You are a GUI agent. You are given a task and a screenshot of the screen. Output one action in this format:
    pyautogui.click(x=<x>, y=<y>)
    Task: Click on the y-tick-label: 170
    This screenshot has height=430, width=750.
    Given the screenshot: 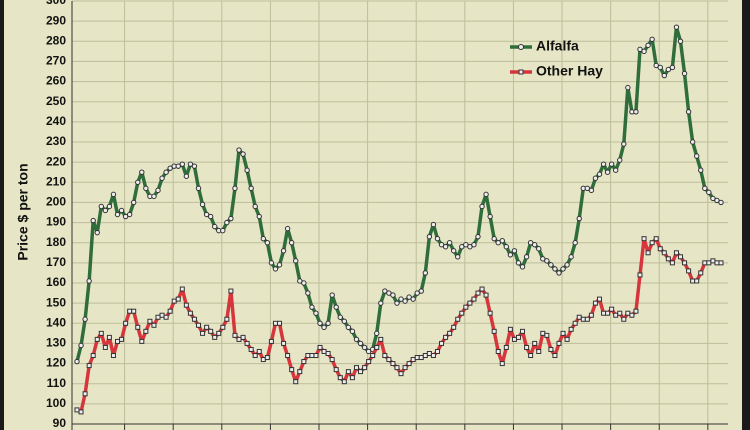 What is the action you would take?
    pyautogui.click(x=56, y=262)
    